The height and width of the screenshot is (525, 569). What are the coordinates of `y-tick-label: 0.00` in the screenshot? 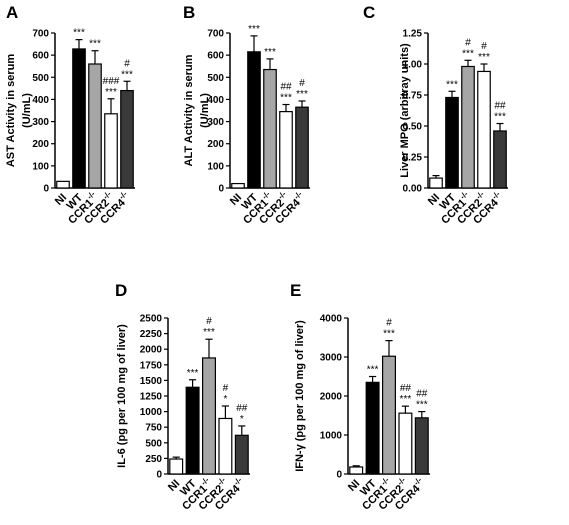 It's located at (413, 189).